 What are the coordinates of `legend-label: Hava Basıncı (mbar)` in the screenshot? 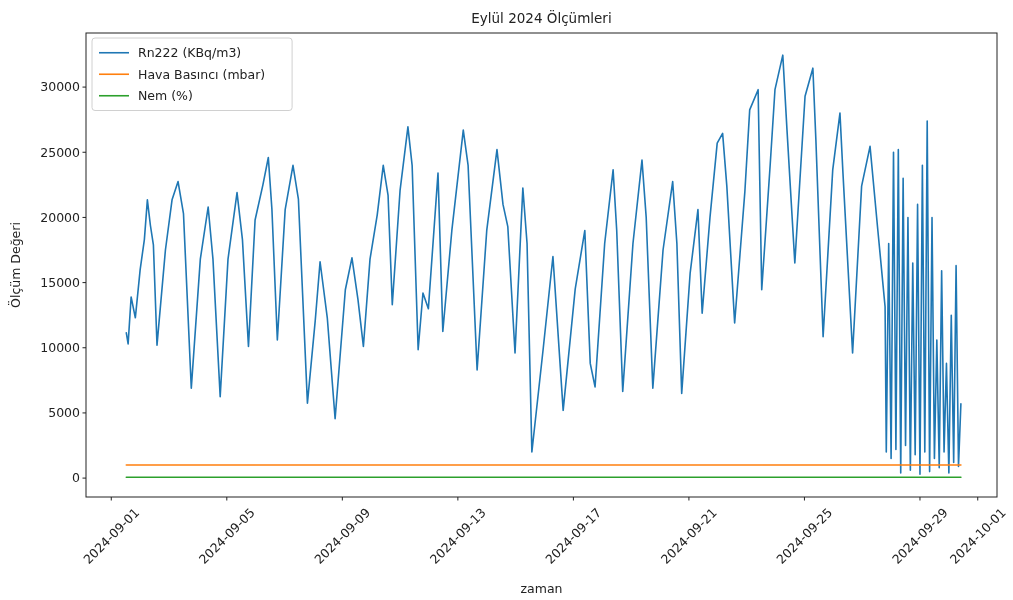 It's located at (202, 74).